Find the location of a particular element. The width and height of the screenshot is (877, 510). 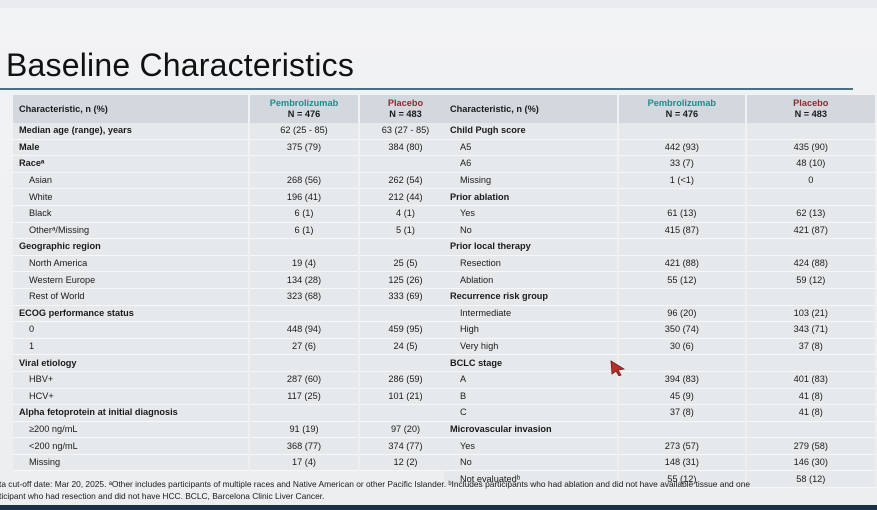

arm-name: Pembrolizumab is located at coordinates (304, 103).